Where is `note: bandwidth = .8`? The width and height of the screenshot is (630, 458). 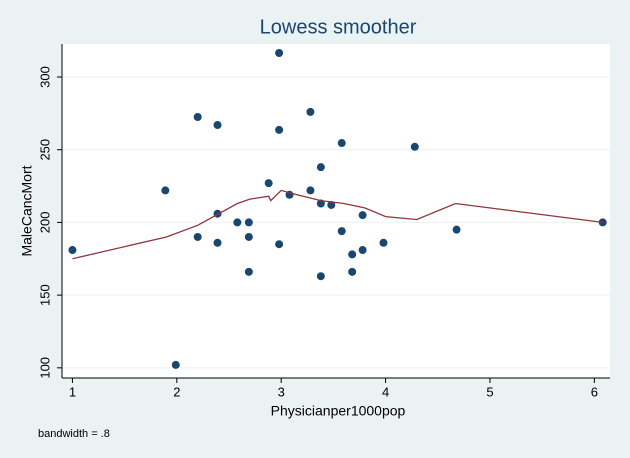 note: bandwidth = .8 is located at coordinates (74, 434).